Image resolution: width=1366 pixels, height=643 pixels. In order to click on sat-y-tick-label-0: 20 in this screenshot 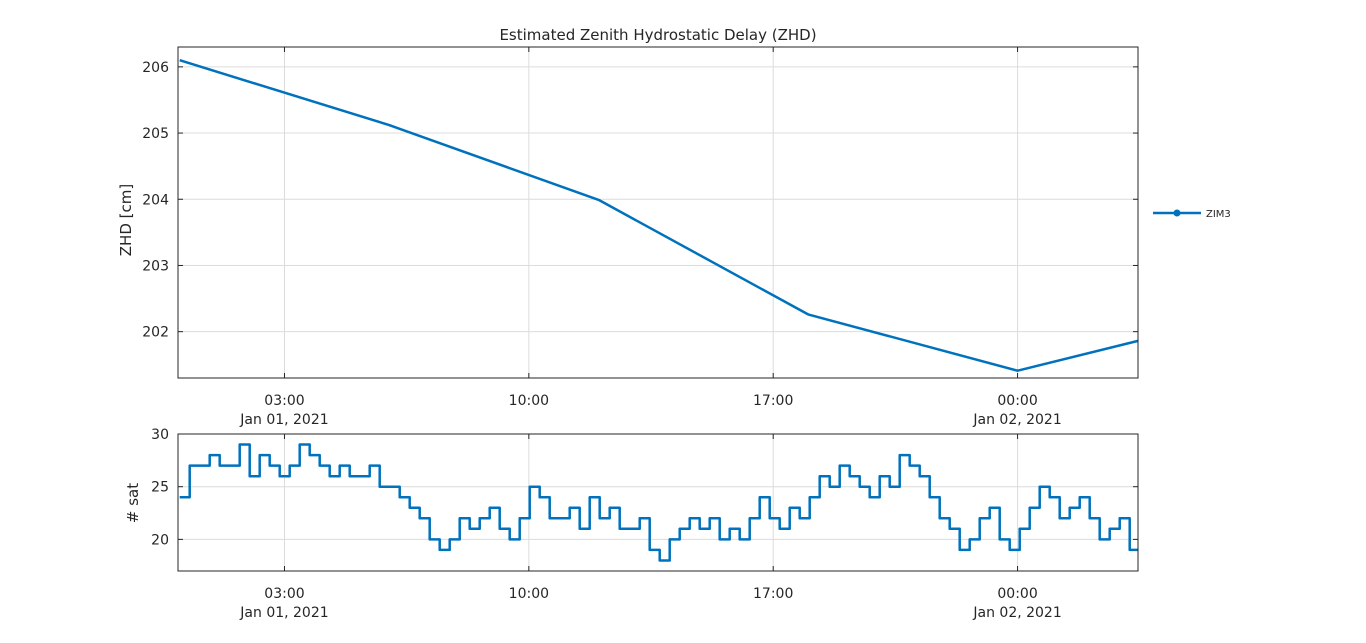, I will do `click(160, 540)`.